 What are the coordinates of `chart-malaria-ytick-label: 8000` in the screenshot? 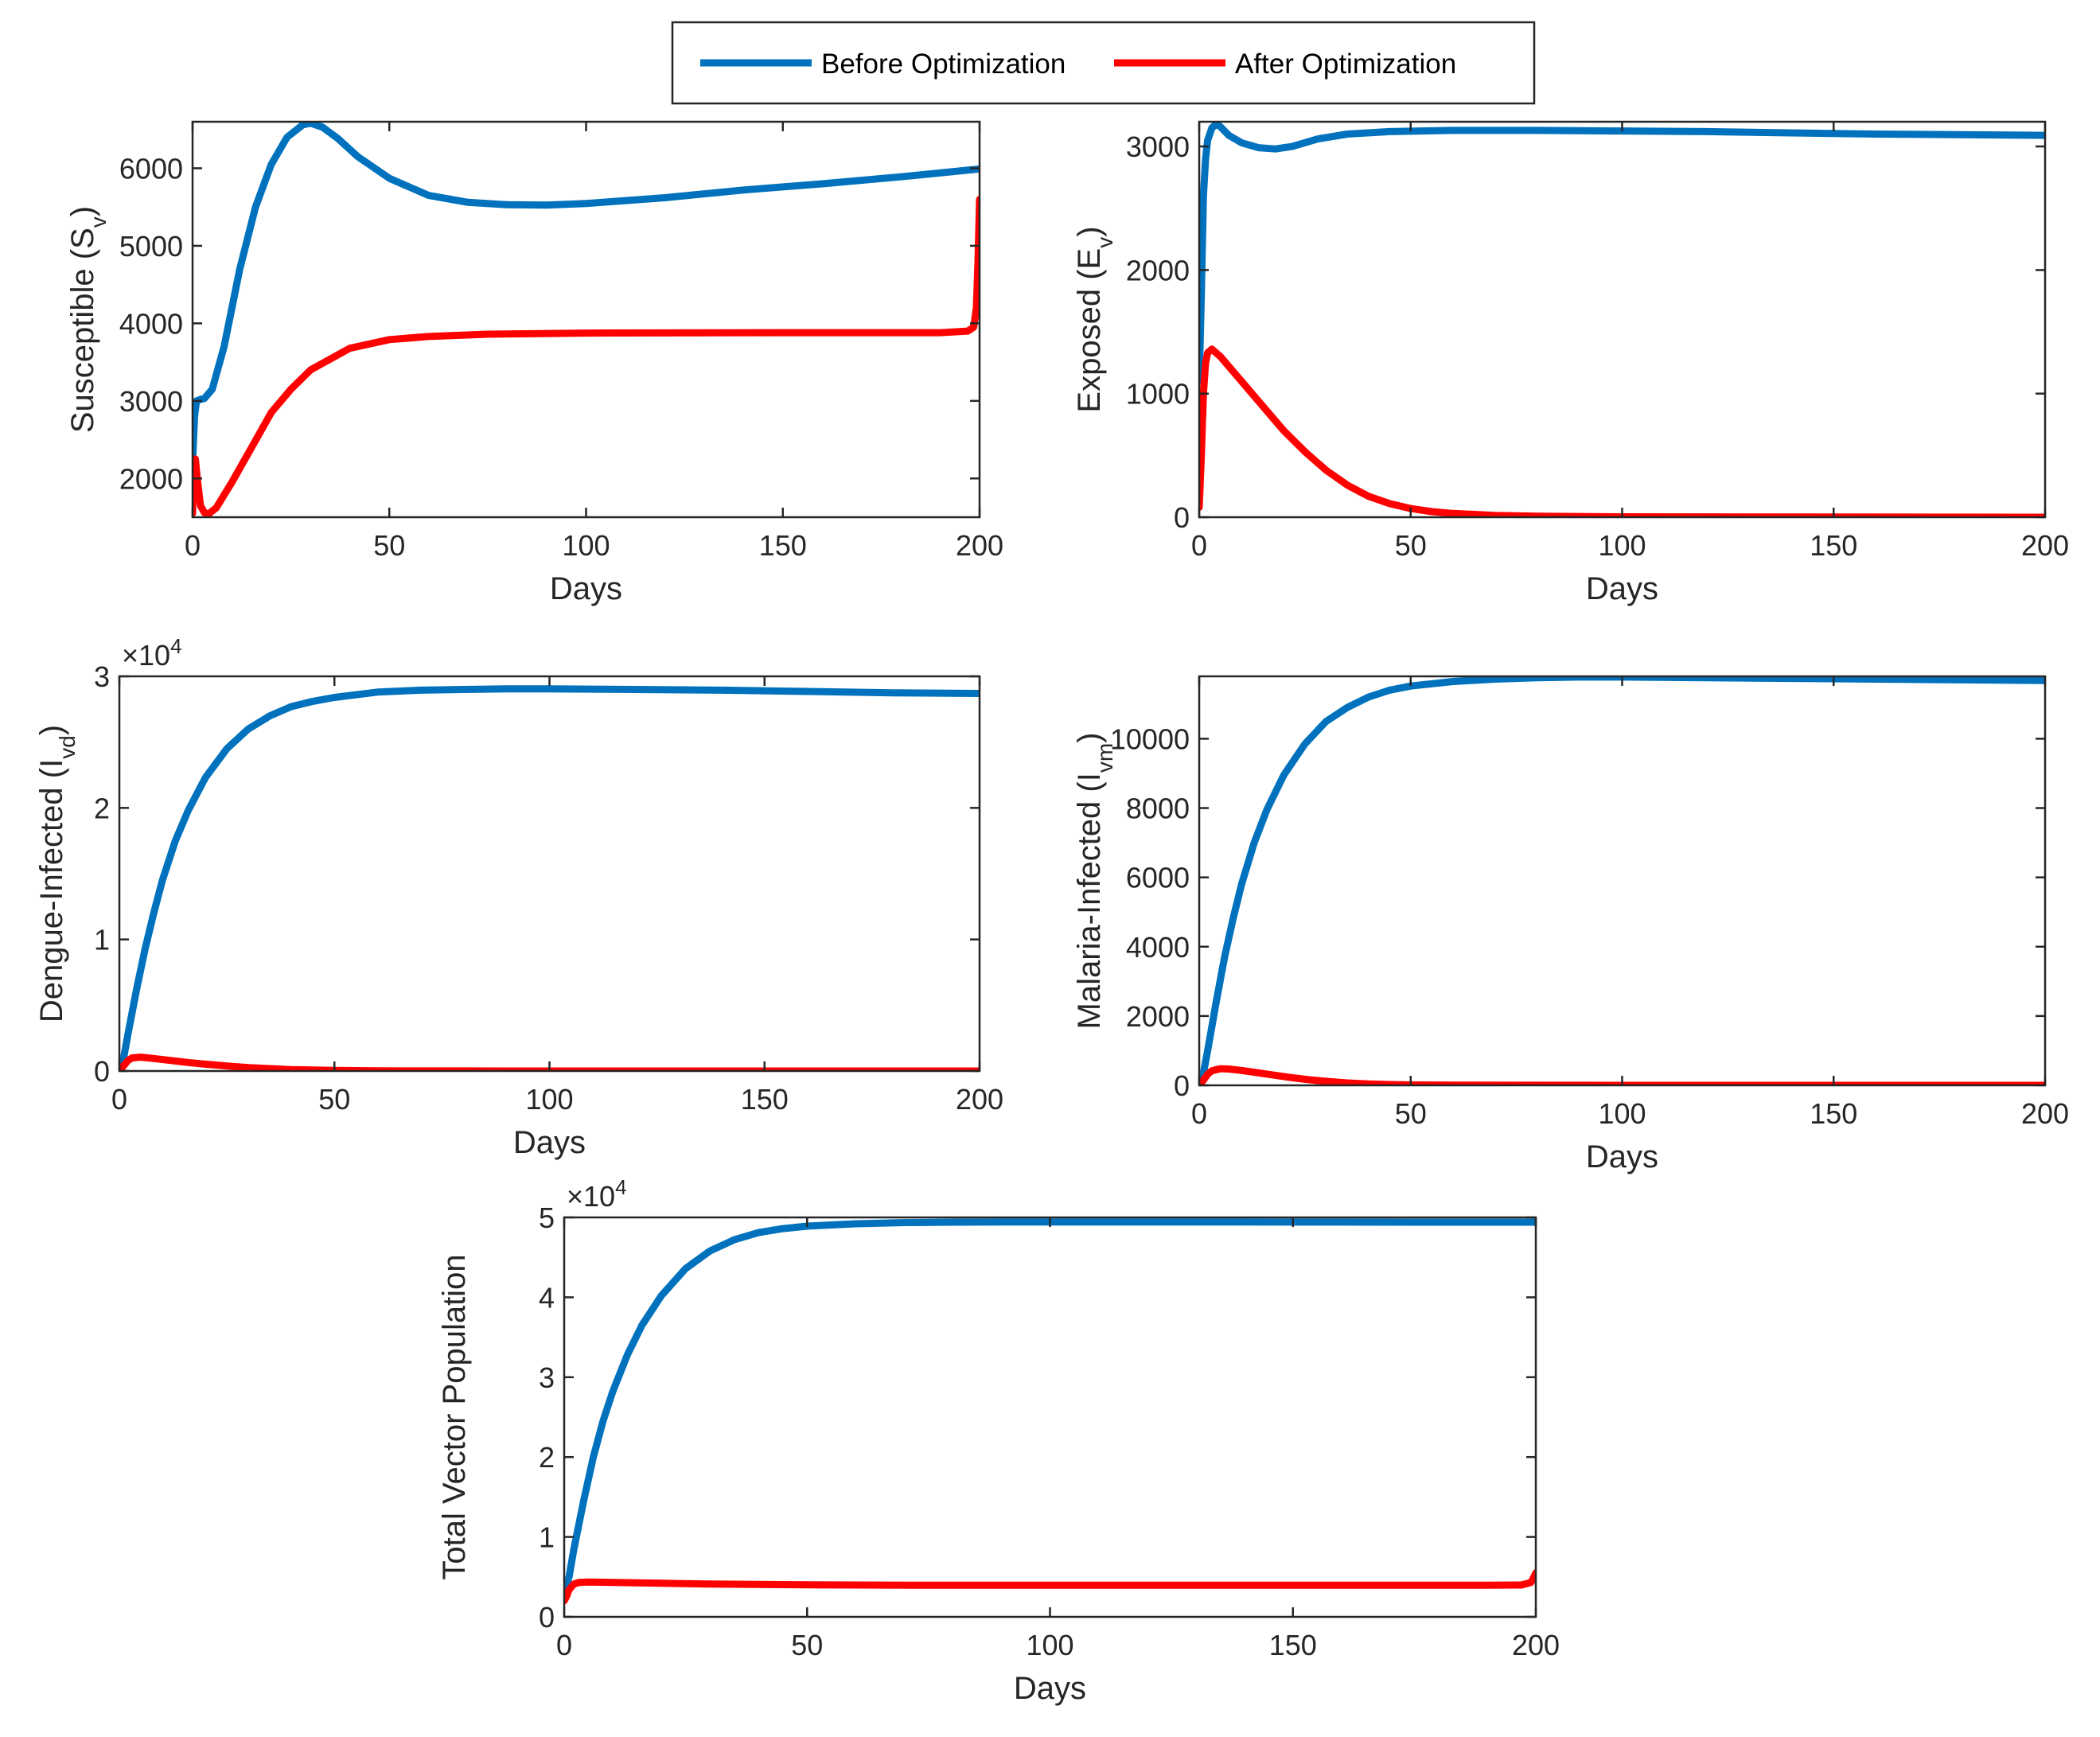 It's located at (1158, 809).